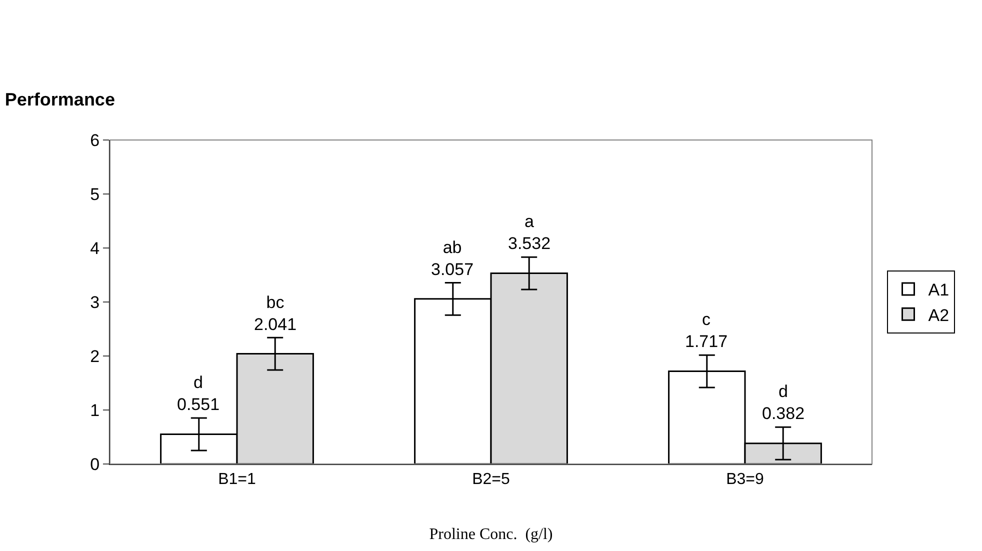 The height and width of the screenshot is (551, 982). Describe the element at coordinates (939, 290) in the screenshot. I see `legend-label: A1` at that location.